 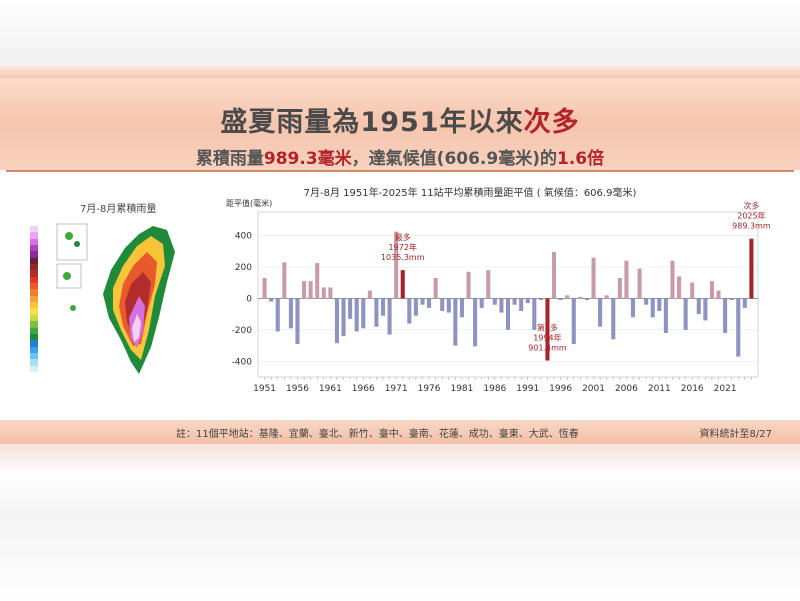 What do you see at coordinates (633, 308) in the screenshot?
I see `bar-2007` at bounding box center [633, 308].